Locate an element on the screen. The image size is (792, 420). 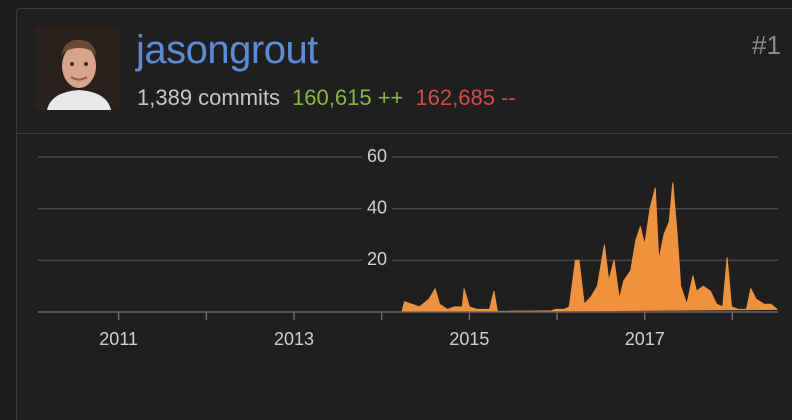
x-tick-label: 2017 is located at coordinates (645, 339).